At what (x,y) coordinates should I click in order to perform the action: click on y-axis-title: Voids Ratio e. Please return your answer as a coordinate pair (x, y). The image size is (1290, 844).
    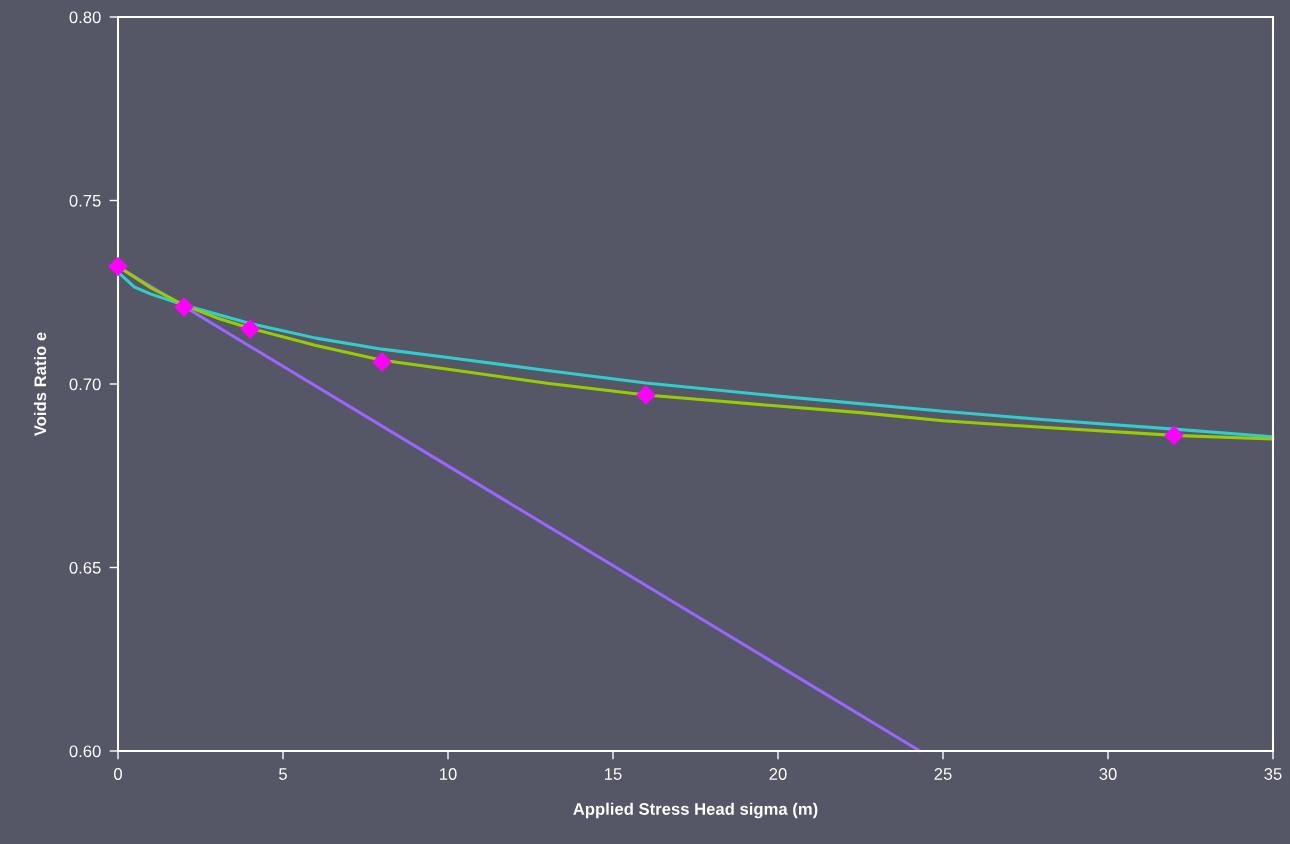
    Looking at the image, I should click on (40, 384).